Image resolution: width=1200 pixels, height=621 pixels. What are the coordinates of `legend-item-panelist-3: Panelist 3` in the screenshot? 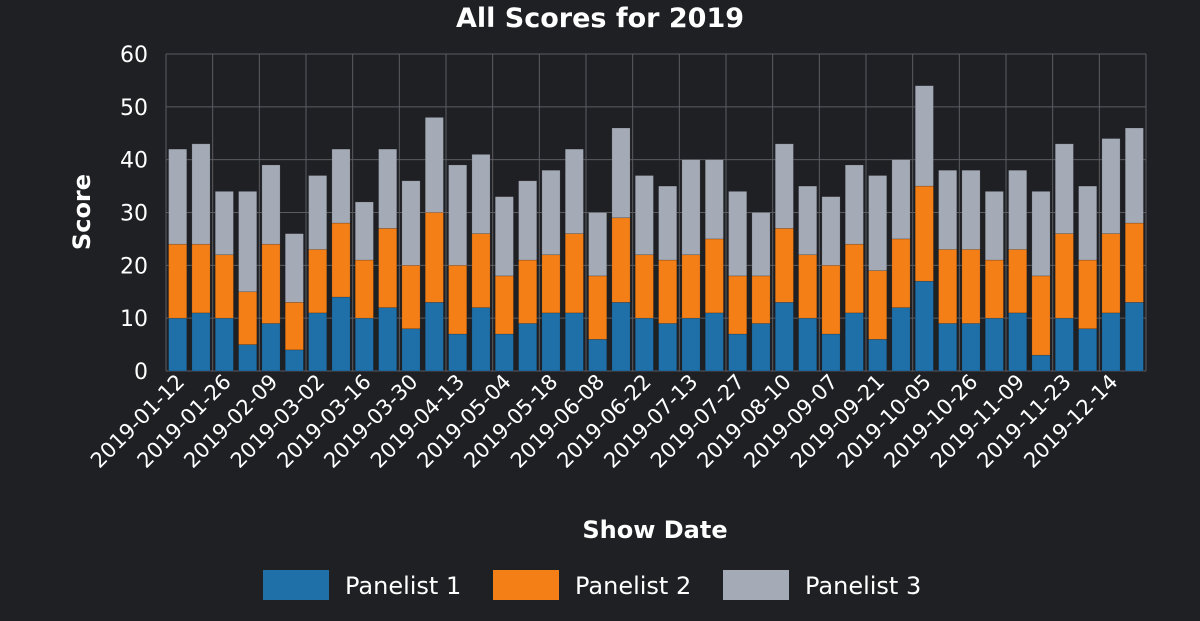 It's located at (822, 585).